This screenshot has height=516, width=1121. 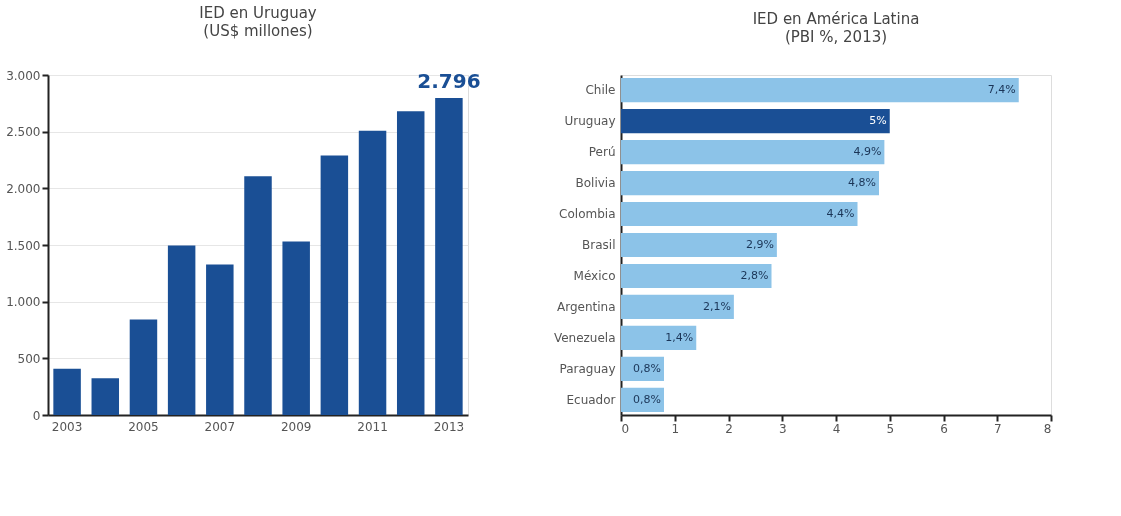 What do you see at coordinates (220, 426) in the screenshot?
I see `x-tick-label: 2007` at bounding box center [220, 426].